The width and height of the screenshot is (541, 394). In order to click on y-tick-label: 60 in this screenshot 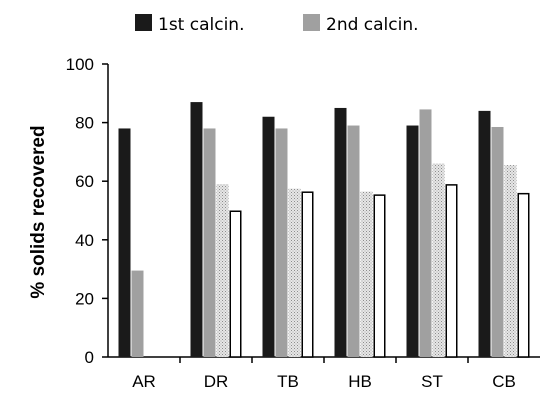, I will do `click(84, 181)`.